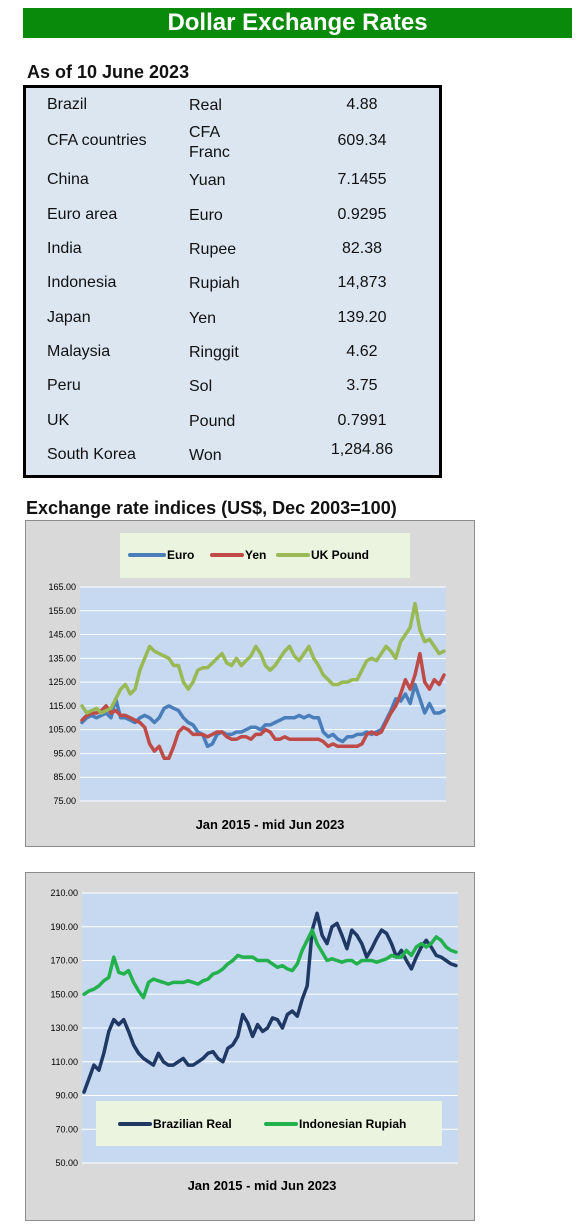 Image resolution: width=580 pixels, height=1232 pixels. What do you see at coordinates (180, 555) in the screenshot?
I see `legend-label: Euro` at bounding box center [180, 555].